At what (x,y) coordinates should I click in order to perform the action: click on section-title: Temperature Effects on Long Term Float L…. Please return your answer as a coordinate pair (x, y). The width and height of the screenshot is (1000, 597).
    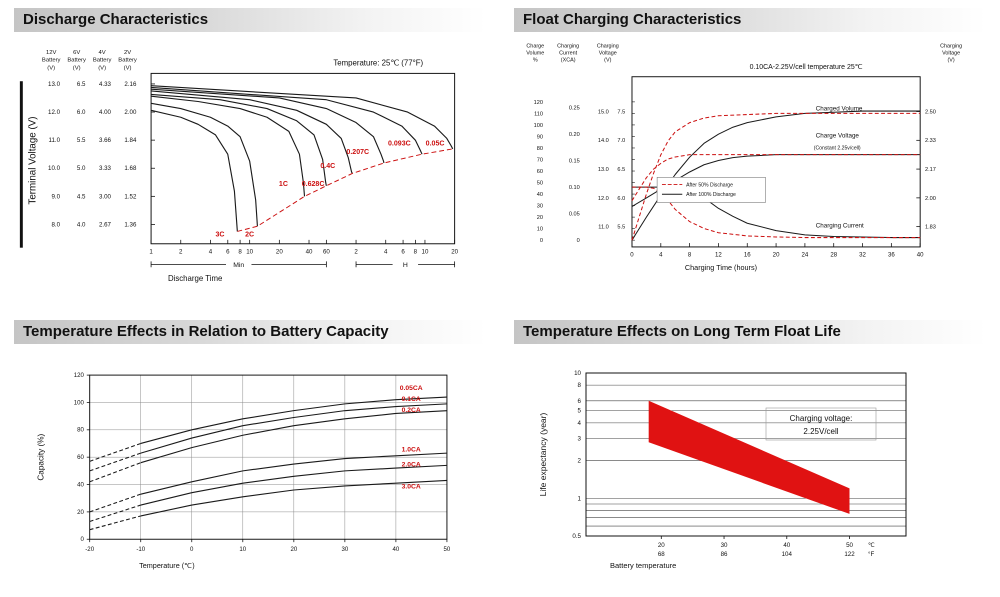
    Looking at the image, I should click on (682, 331).